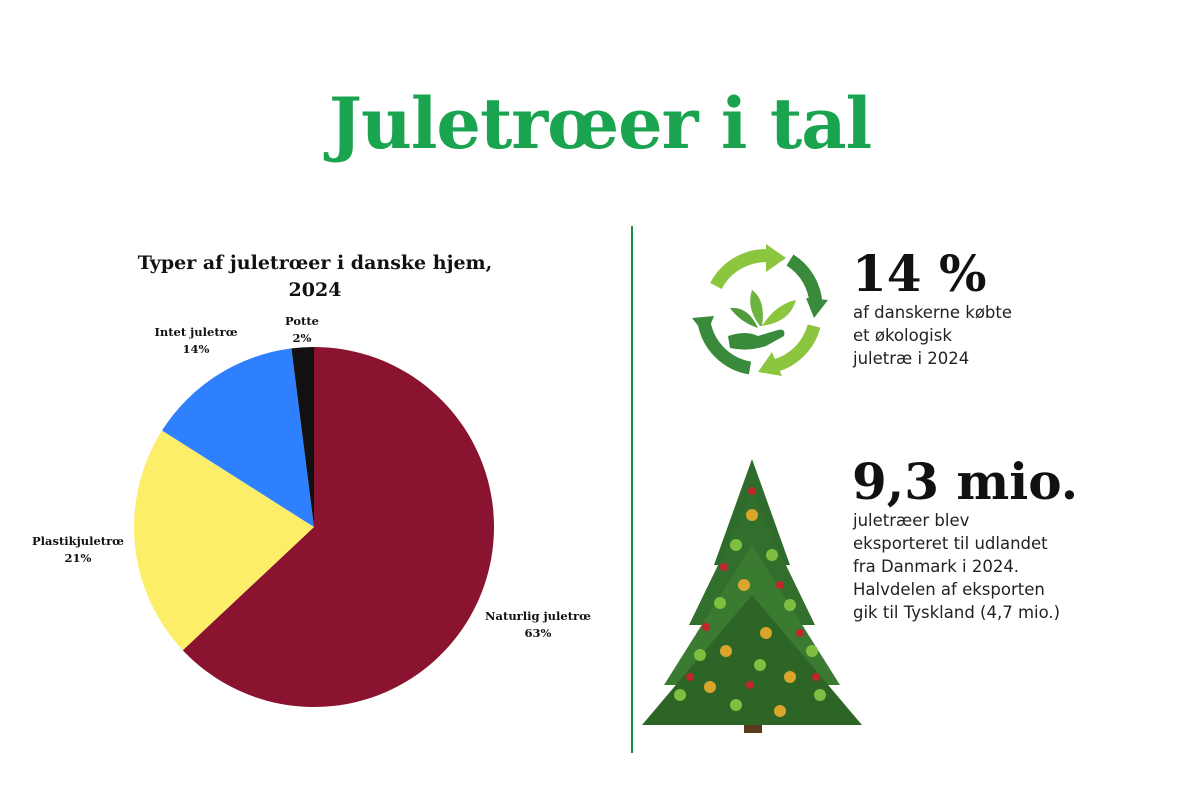 This screenshot has width=1200, height=800. What do you see at coordinates (538, 616) in the screenshot?
I see `slice-label: Naturlig juletrœ` at bounding box center [538, 616].